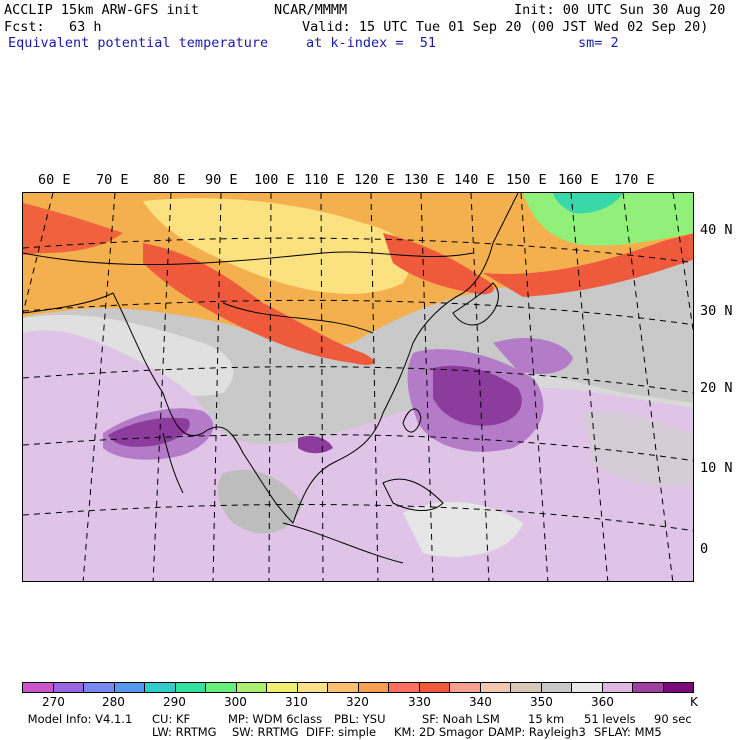 The width and height of the screenshot is (740, 740). Describe the element at coordinates (439, 732) in the screenshot. I see `footer-km: KM: 2D Smagor` at that location.